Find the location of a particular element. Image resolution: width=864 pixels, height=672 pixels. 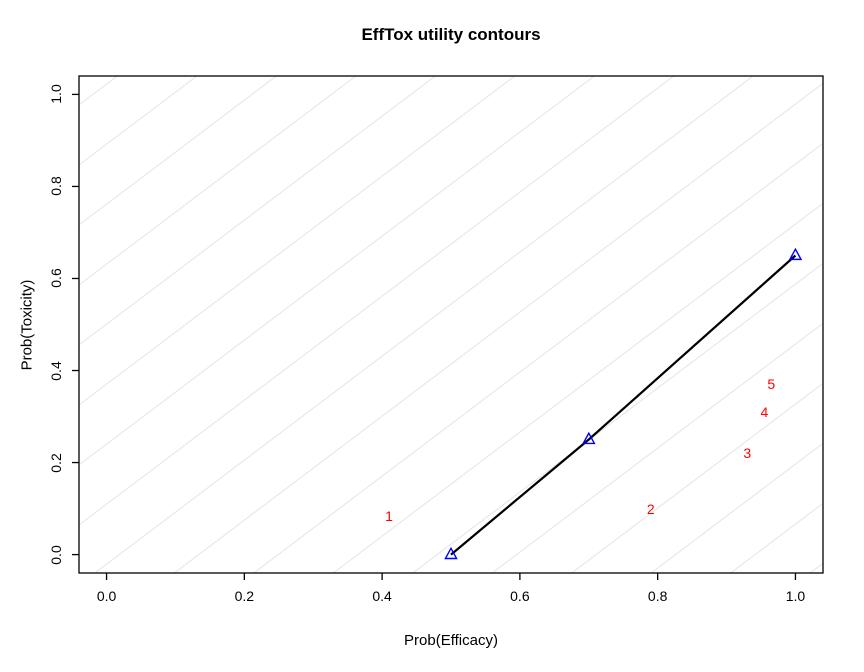

y-tick-label: 0.0 is located at coordinates (56, 554).